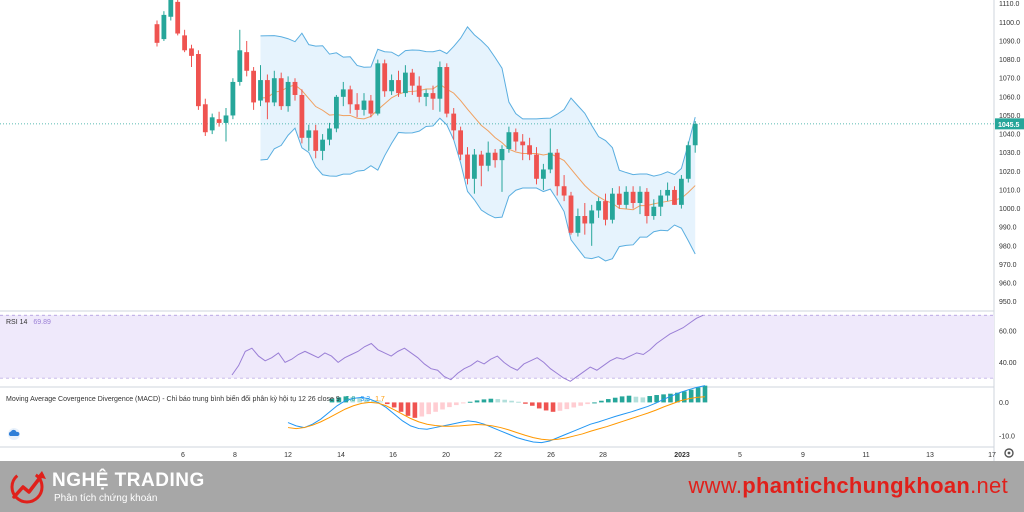 The width and height of the screenshot is (1024, 512). What do you see at coordinates (1004, 403) in the screenshot?
I see `macd-tick-label: 0.0` at bounding box center [1004, 403].